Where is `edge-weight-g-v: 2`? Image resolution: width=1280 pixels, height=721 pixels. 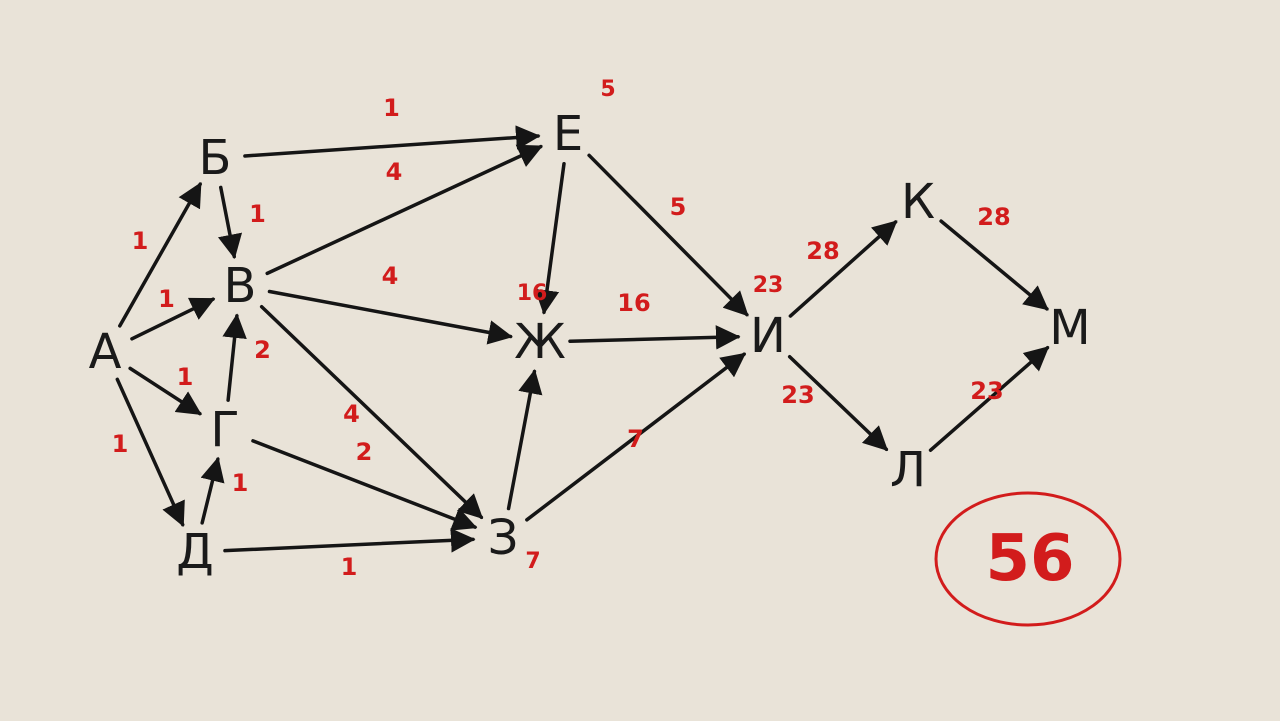 edge-weight-g-v: 2 is located at coordinates (262, 350).